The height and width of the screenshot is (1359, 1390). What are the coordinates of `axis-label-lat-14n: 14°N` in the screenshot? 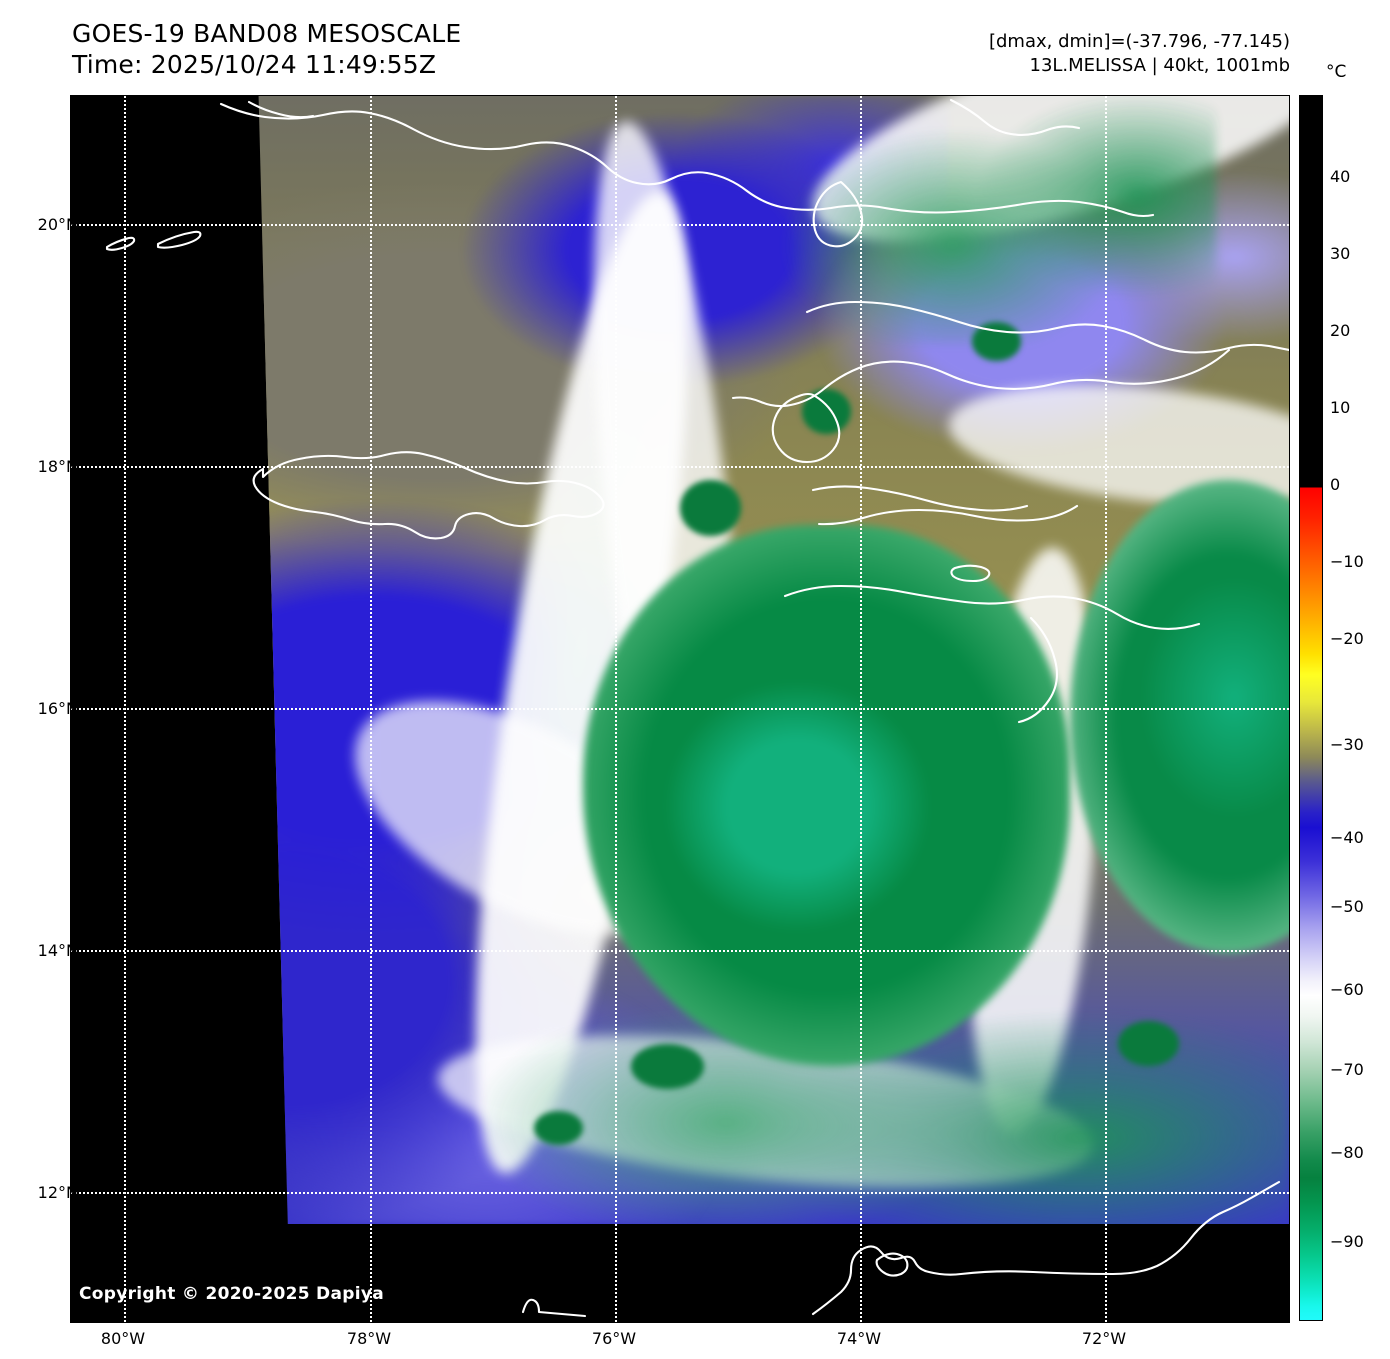 It's located at (57, 950).